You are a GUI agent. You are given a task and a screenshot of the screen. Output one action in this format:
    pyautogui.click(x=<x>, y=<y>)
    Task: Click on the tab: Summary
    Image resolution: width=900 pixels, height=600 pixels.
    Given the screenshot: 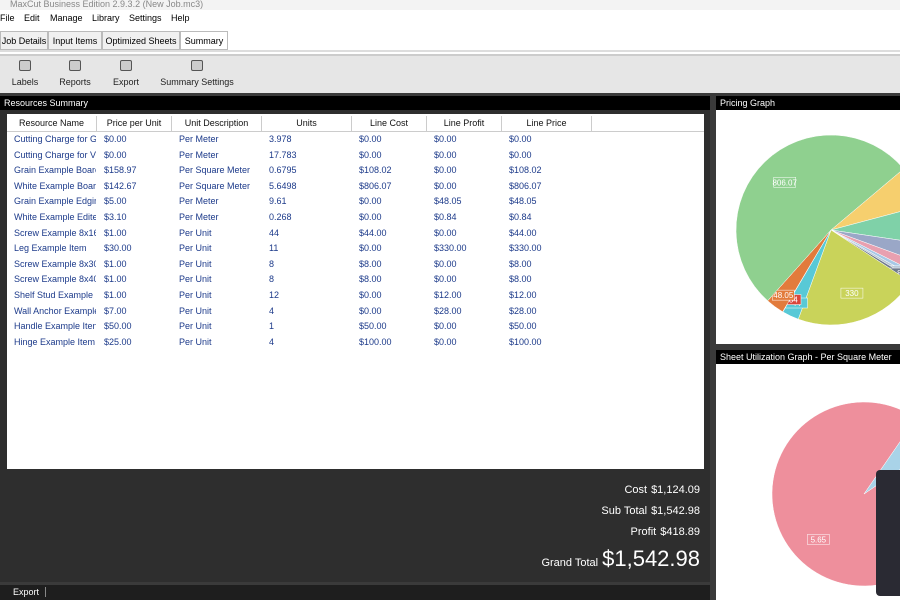 What is the action you would take?
    pyautogui.click(x=204, y=40)
    